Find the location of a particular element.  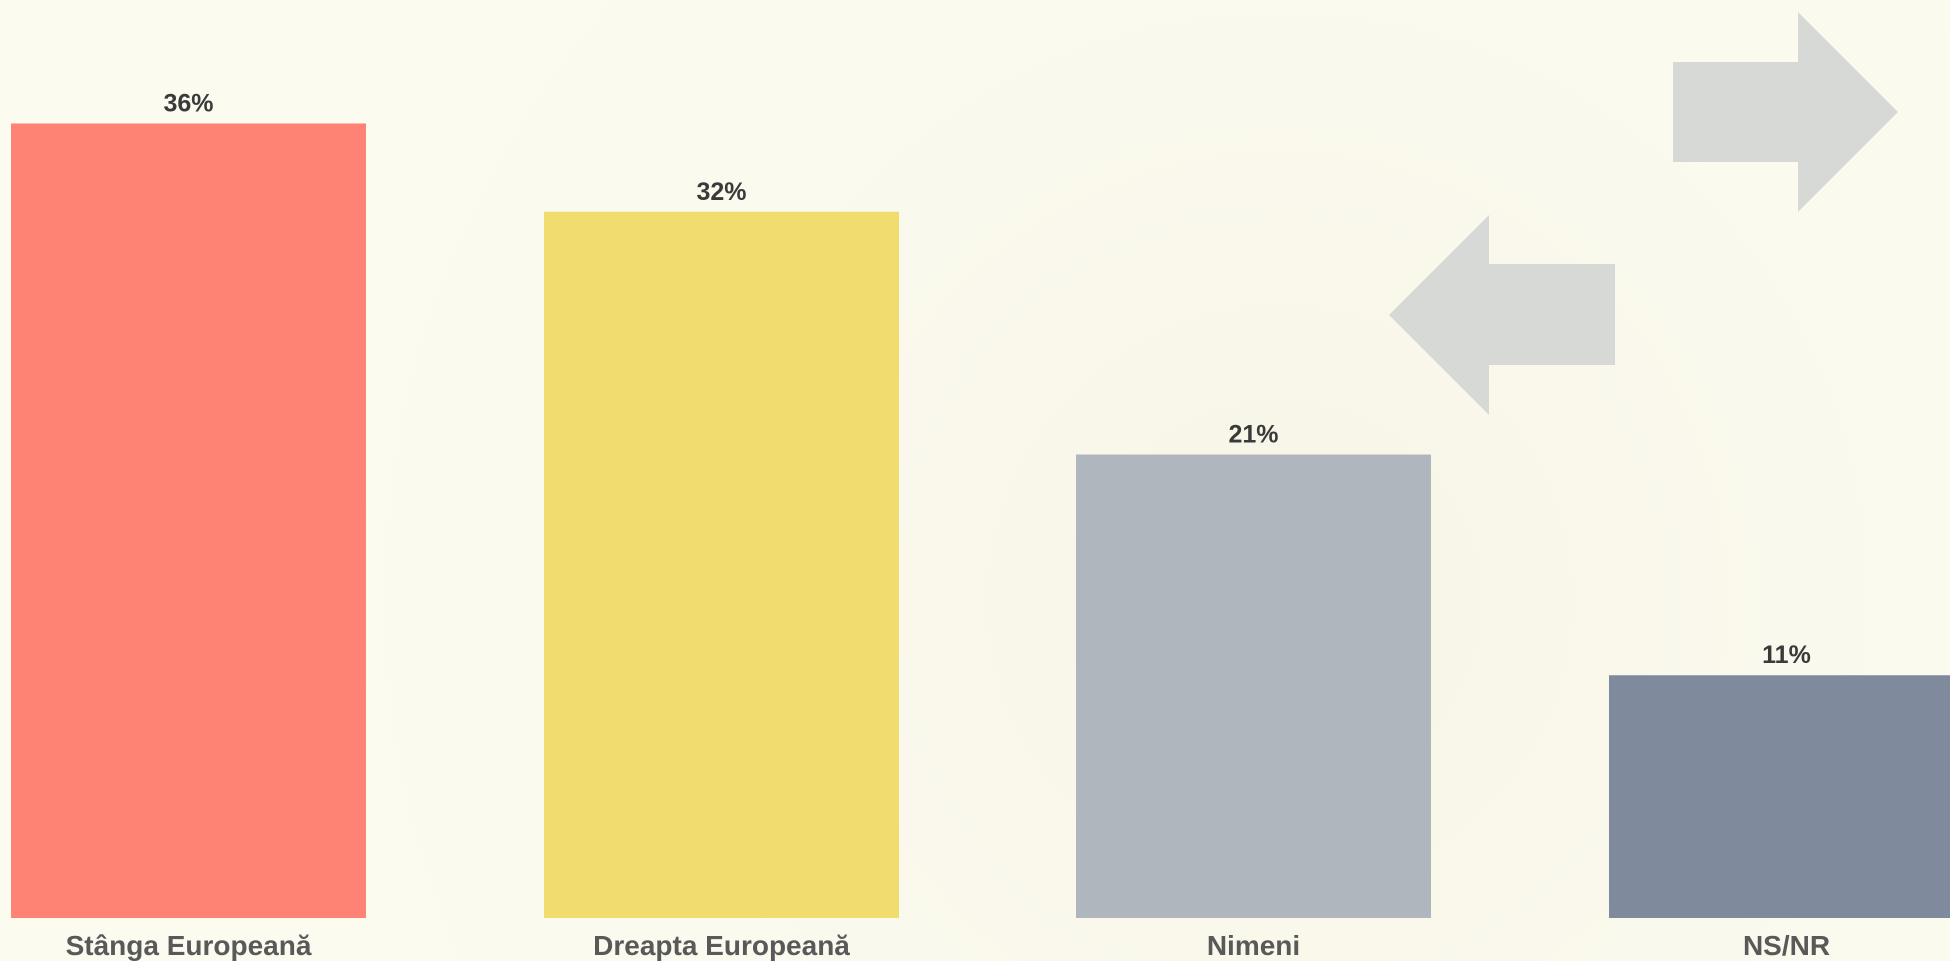

value-label-4: 11% is located at coordinates (1786, 655).